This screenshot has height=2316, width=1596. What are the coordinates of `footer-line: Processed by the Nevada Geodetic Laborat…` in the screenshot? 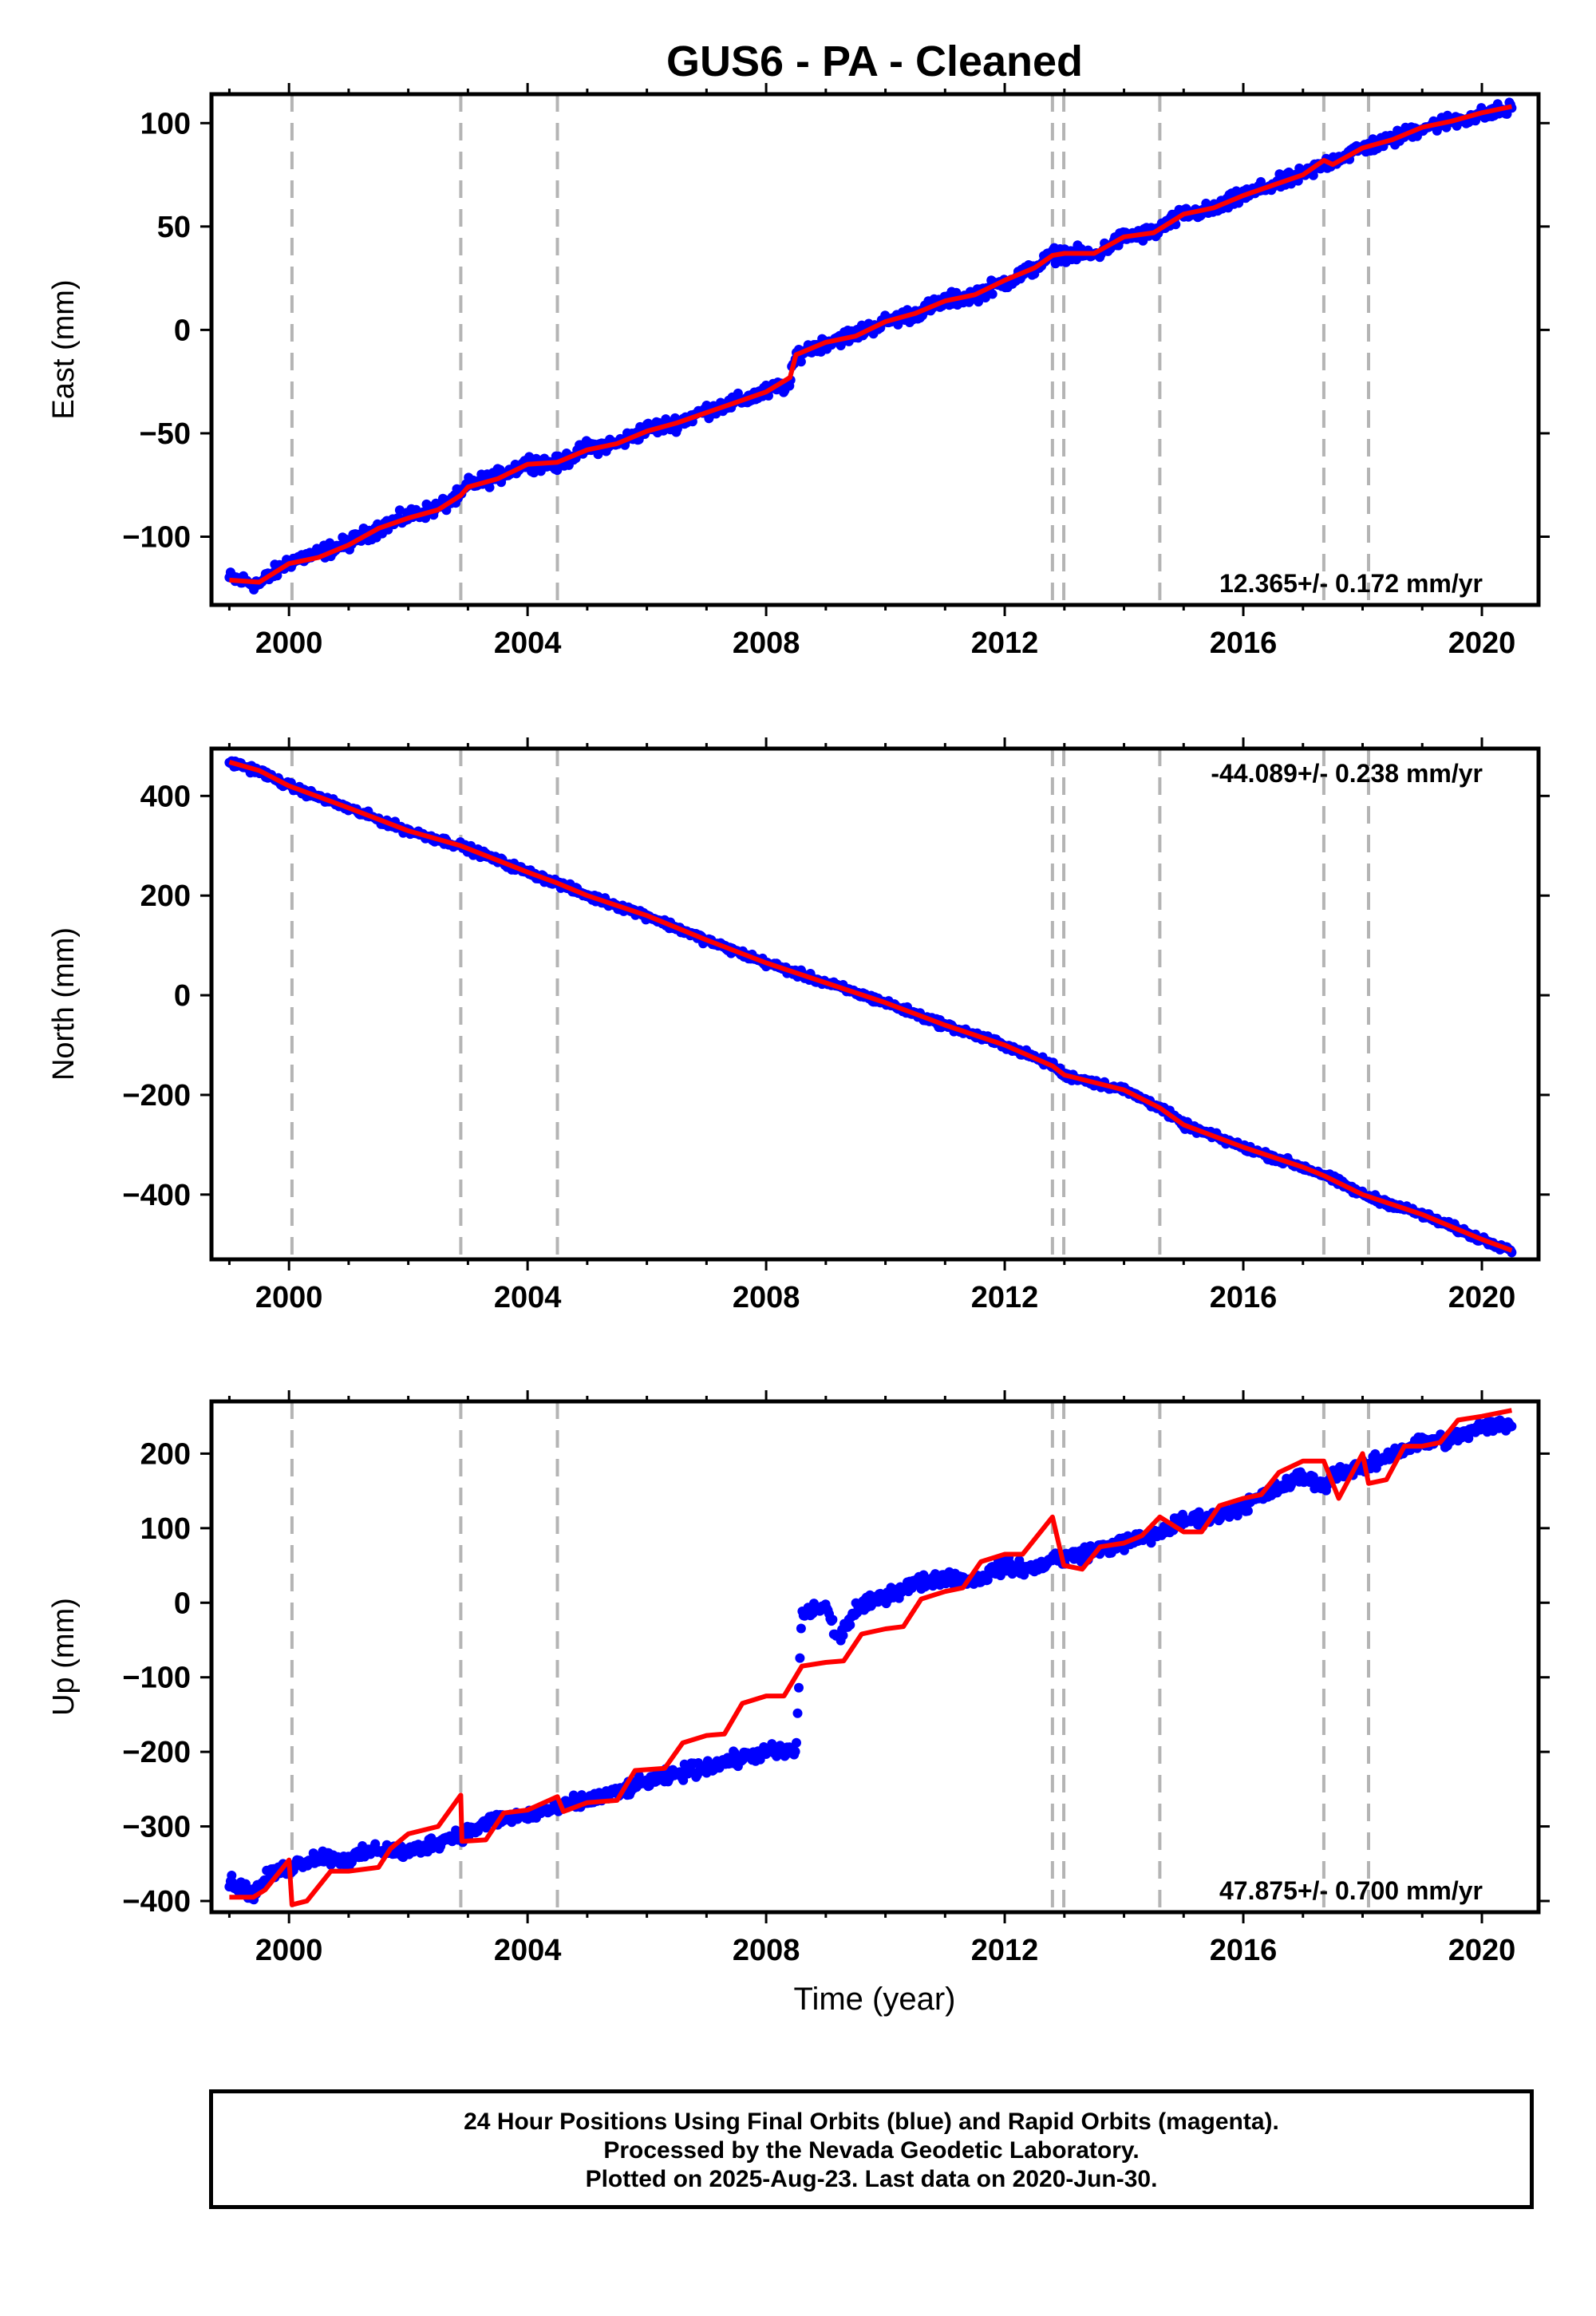 It's located at (871, 2150).